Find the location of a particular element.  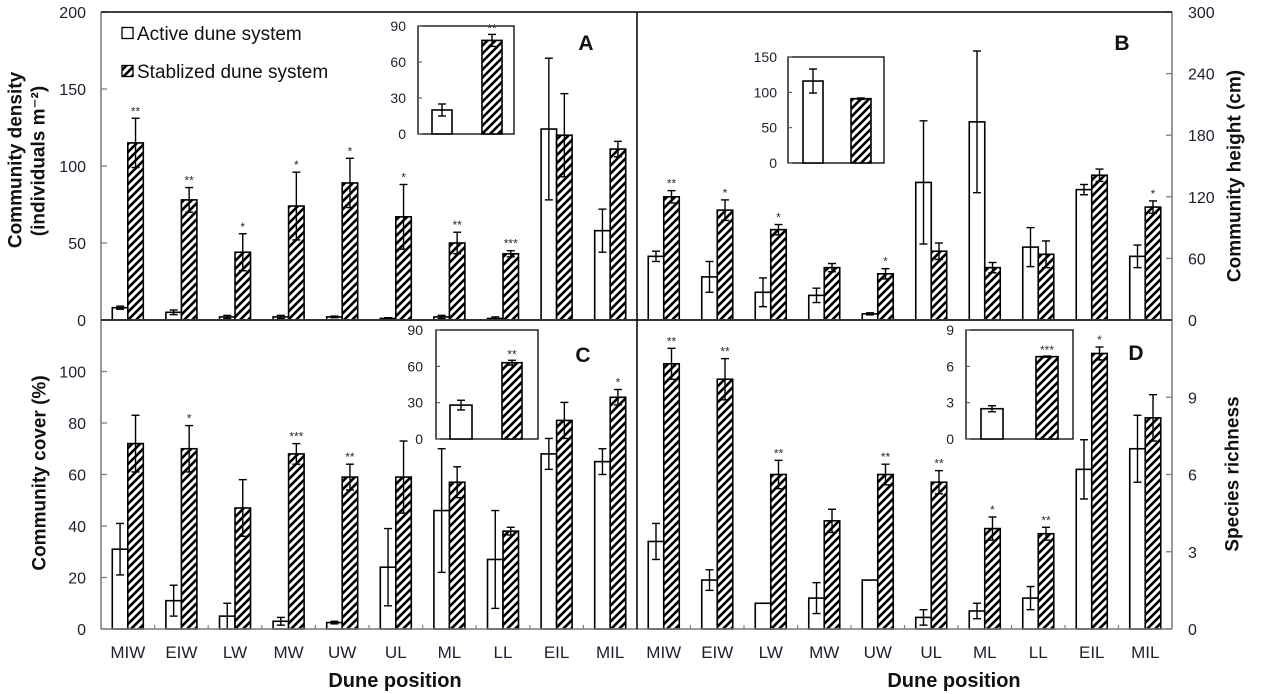

inset-y-tick-label: 150 is located at coordinates (766, 57).